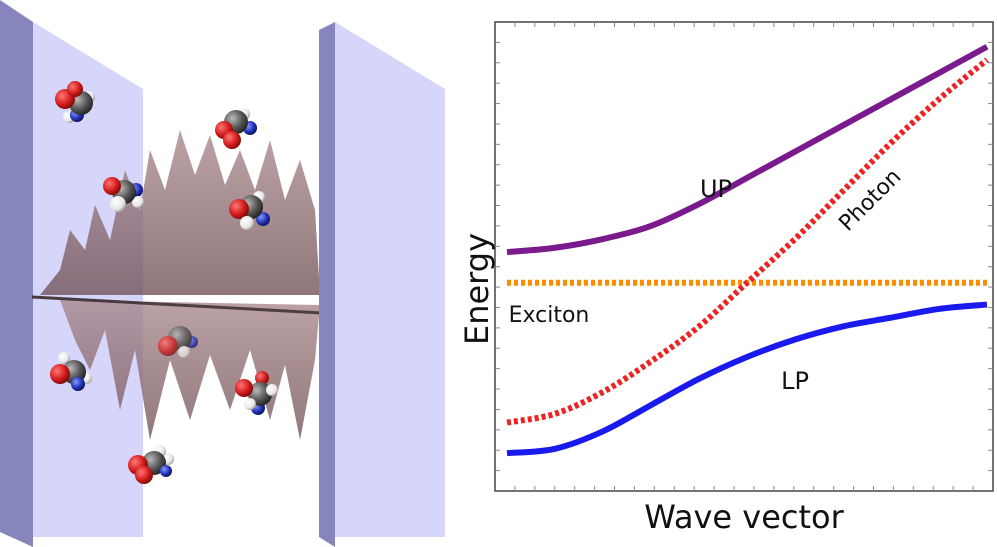  What do you see at coordinates (327, 284) in the screenshot?
I see `right-mirror-side` at bounding box center [327, 284].